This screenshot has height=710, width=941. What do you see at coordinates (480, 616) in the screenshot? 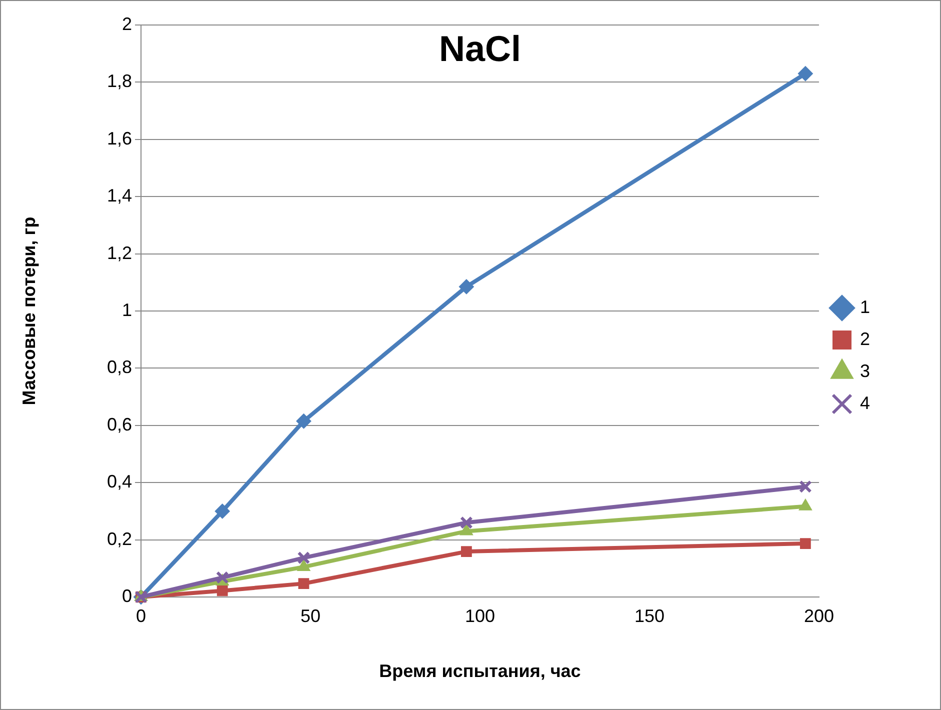
I see `x-tick-label: 100` at bounding box center [480, 616].